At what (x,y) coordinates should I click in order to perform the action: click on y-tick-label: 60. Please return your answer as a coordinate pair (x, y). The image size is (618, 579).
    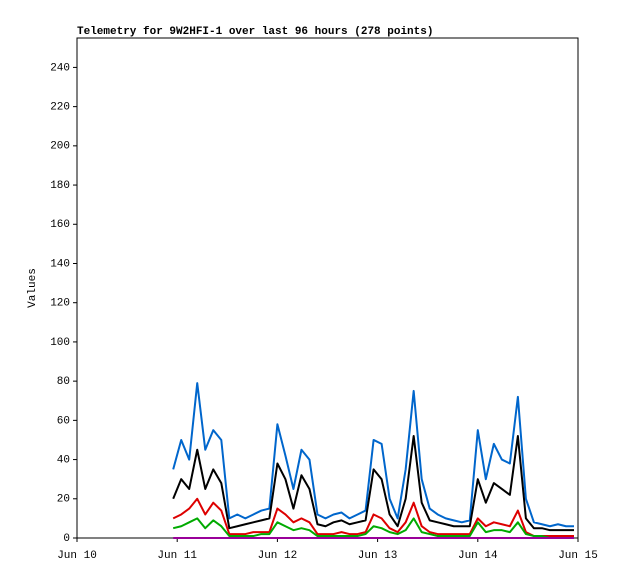
    Looking at the image, I should click on (63, 421).